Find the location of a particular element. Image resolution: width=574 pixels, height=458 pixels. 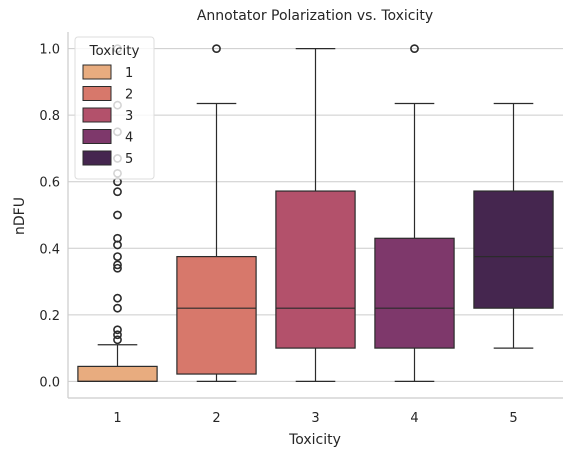

y-tick-label: 1.0 is located at coordinates (49, 50).